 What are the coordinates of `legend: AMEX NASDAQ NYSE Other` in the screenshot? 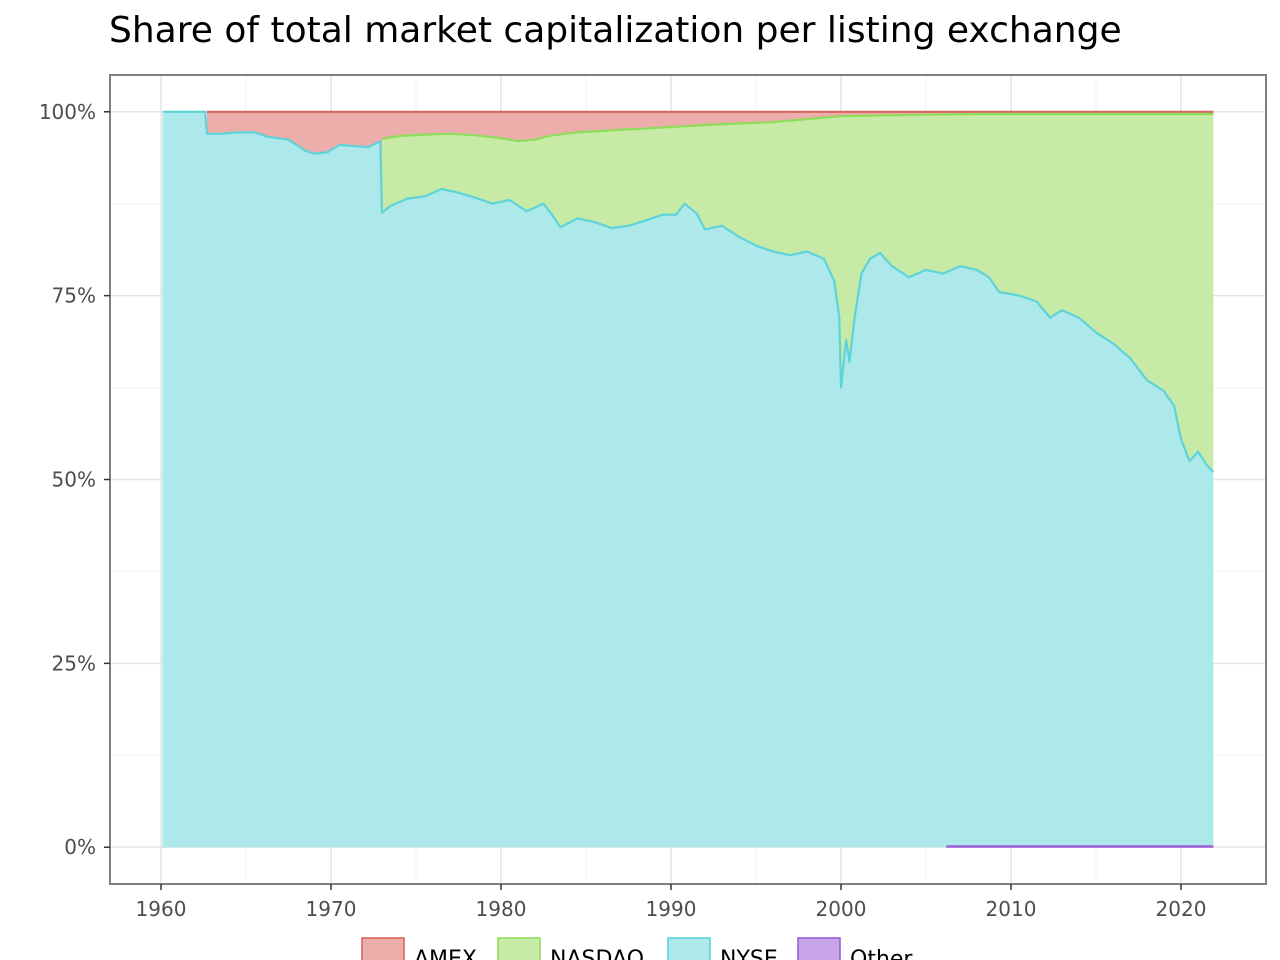 It's located at (637, 948).